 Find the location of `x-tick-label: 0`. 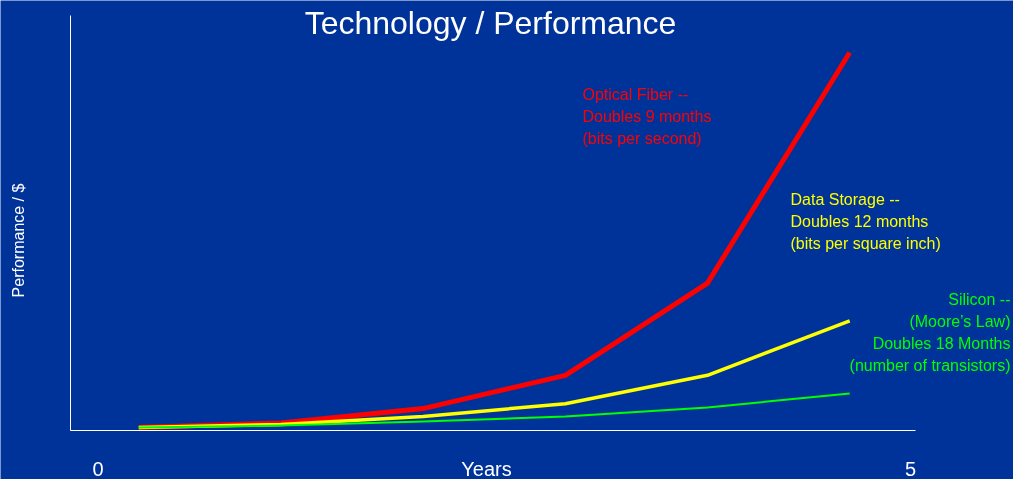

x-tick-label: 0 is located at coordinates (98, 468).